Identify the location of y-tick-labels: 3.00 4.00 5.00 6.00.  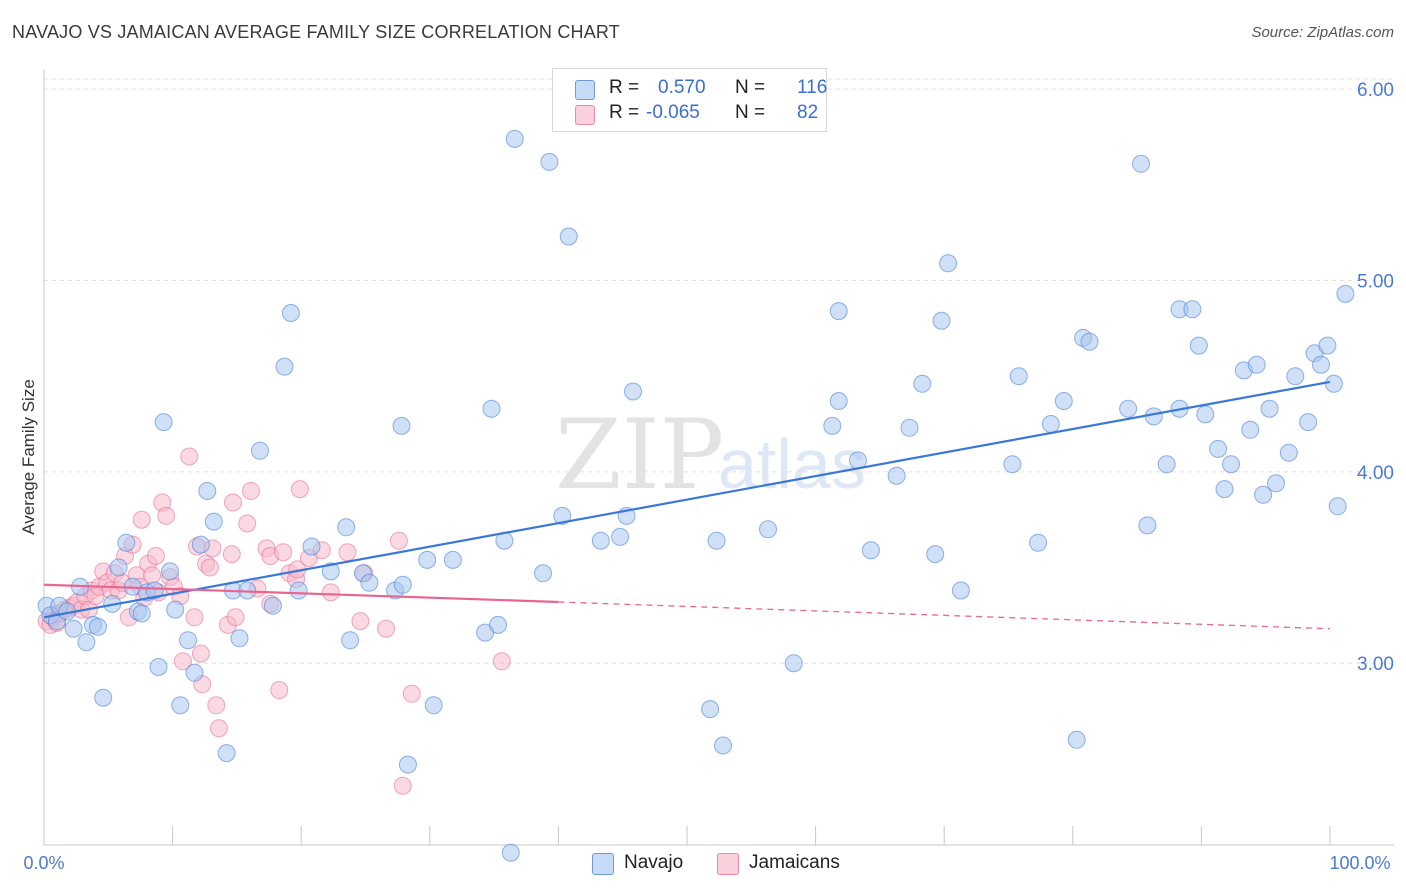
(1375, 377).